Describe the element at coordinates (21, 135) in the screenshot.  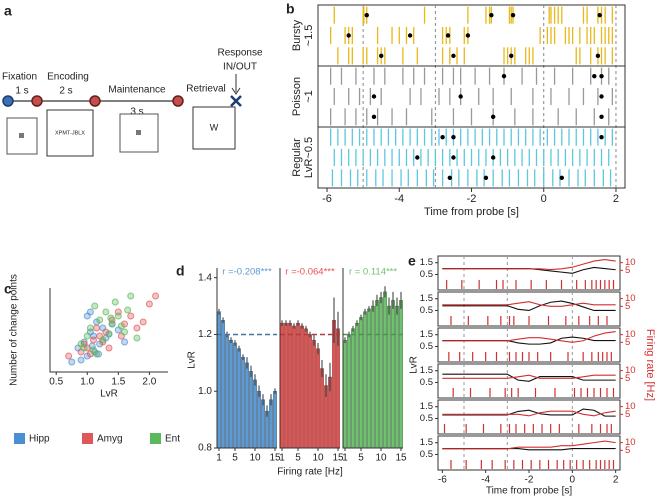
I see `fixation-dot` at that location.